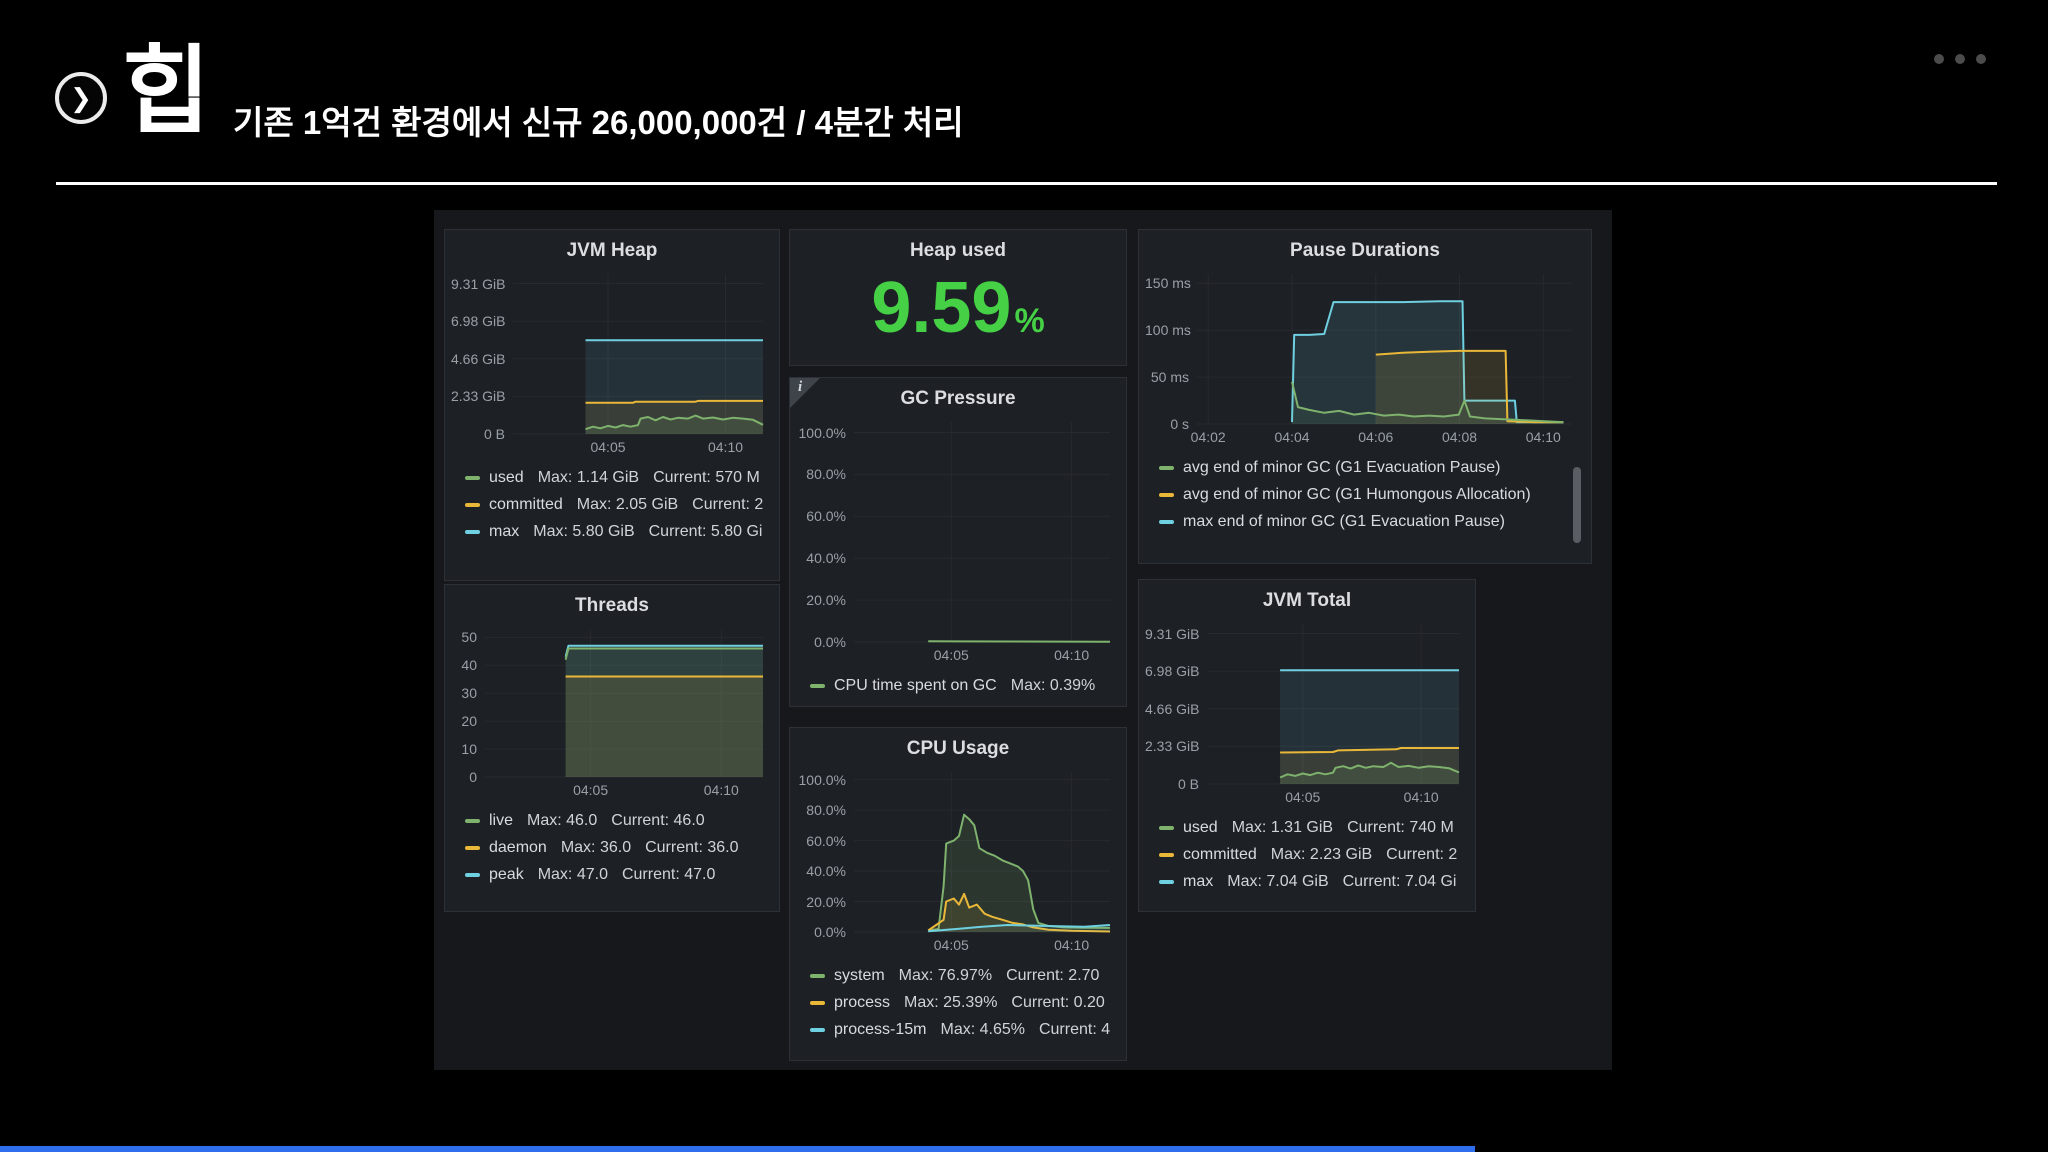 Image resolution: width=2048 pixels, height=1152 pixels. I want to click on y-axis-label: 0 B, so click(494, 434).